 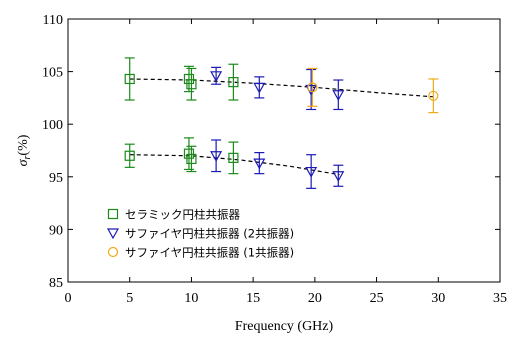 I want to click on x-tick-label: 20, so click(x=315, y=298).